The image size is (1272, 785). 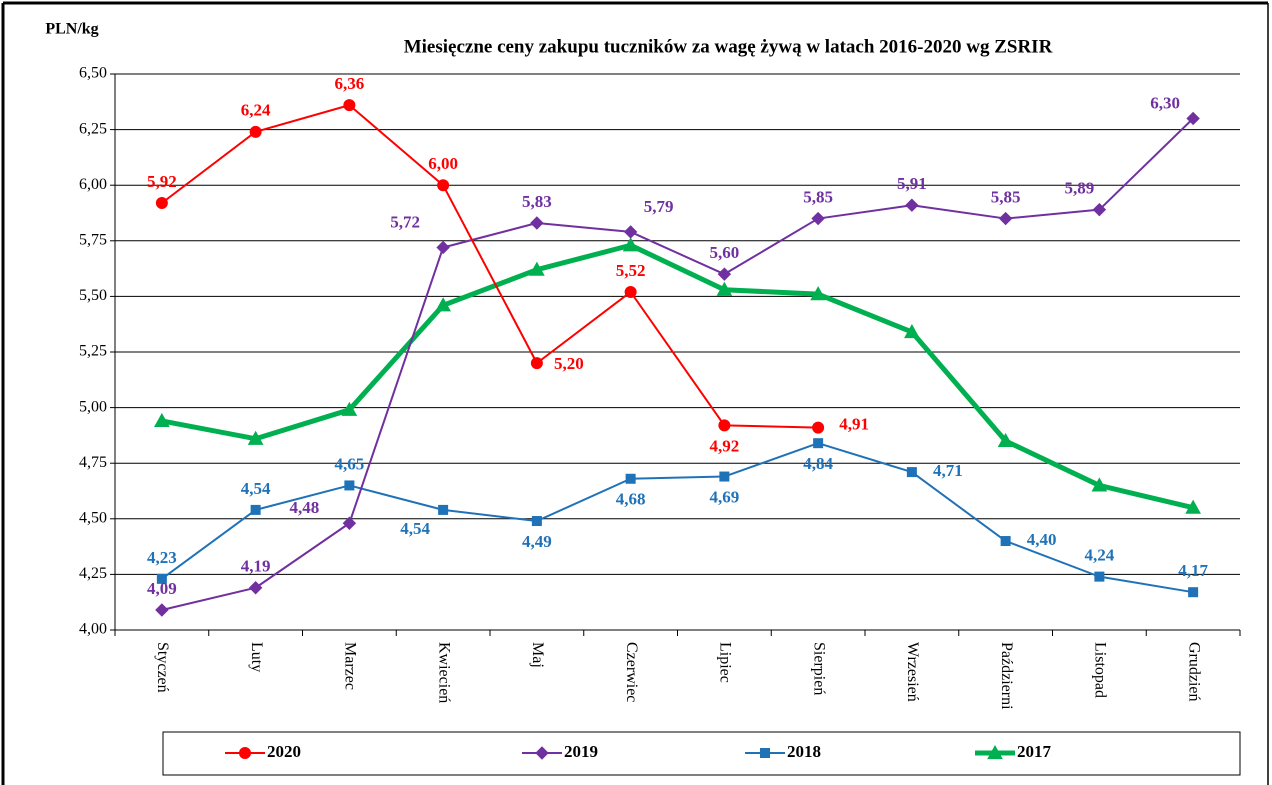 What do you see at coordinates (350, 83) in the screenshot?
I see `data-label: 6,36` at bounding box center [350, 83].